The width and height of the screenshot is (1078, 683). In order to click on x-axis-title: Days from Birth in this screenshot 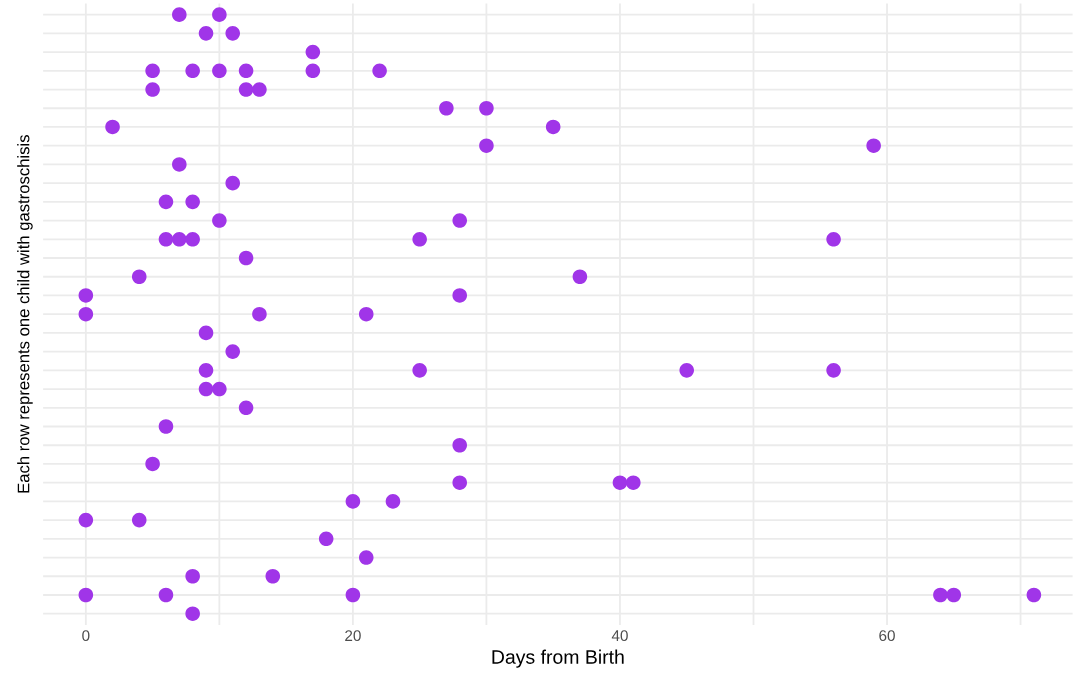, I will do `click(558, 658)`.